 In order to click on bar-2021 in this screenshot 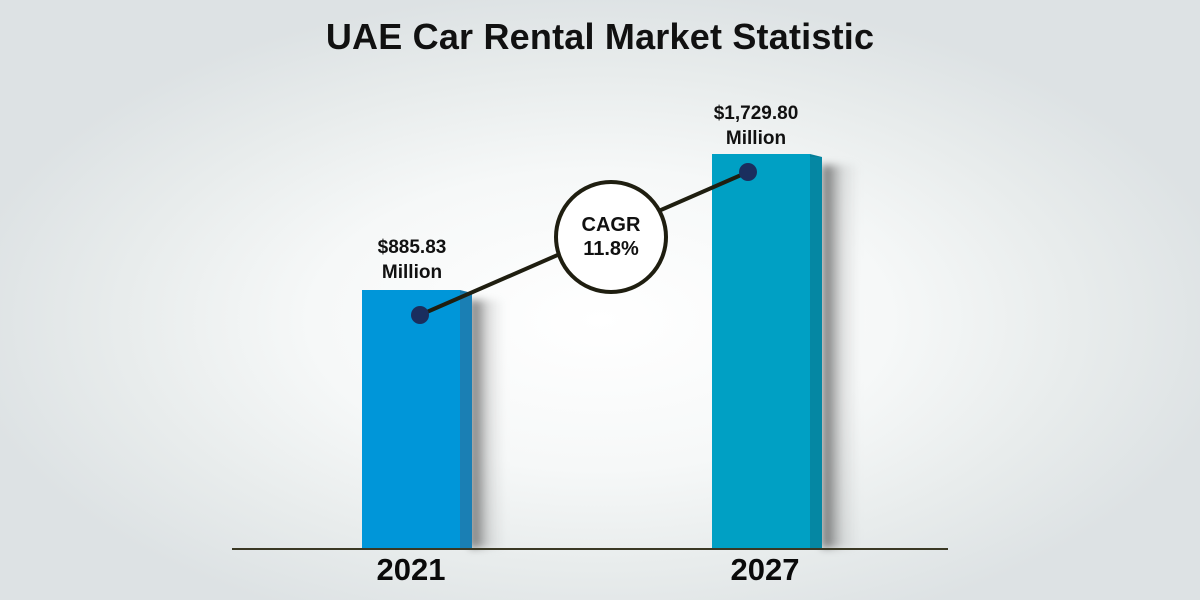, I will do `click(411, 419)`.